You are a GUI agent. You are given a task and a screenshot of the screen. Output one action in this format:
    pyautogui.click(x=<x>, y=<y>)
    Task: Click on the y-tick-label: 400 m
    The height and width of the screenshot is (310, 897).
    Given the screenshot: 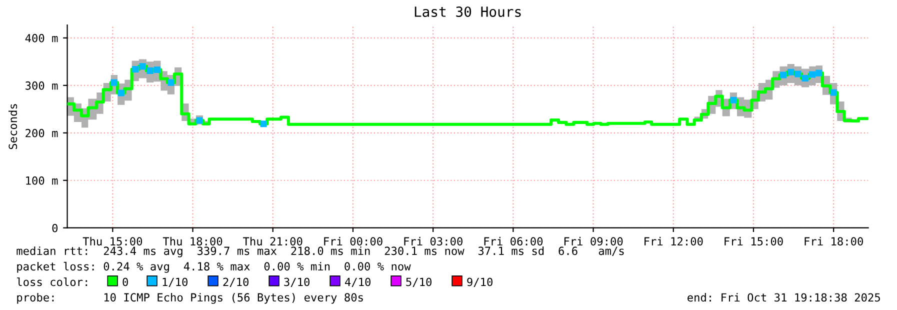 What is the action you would take?
    pyautogui.click(x=41, y=38)
    